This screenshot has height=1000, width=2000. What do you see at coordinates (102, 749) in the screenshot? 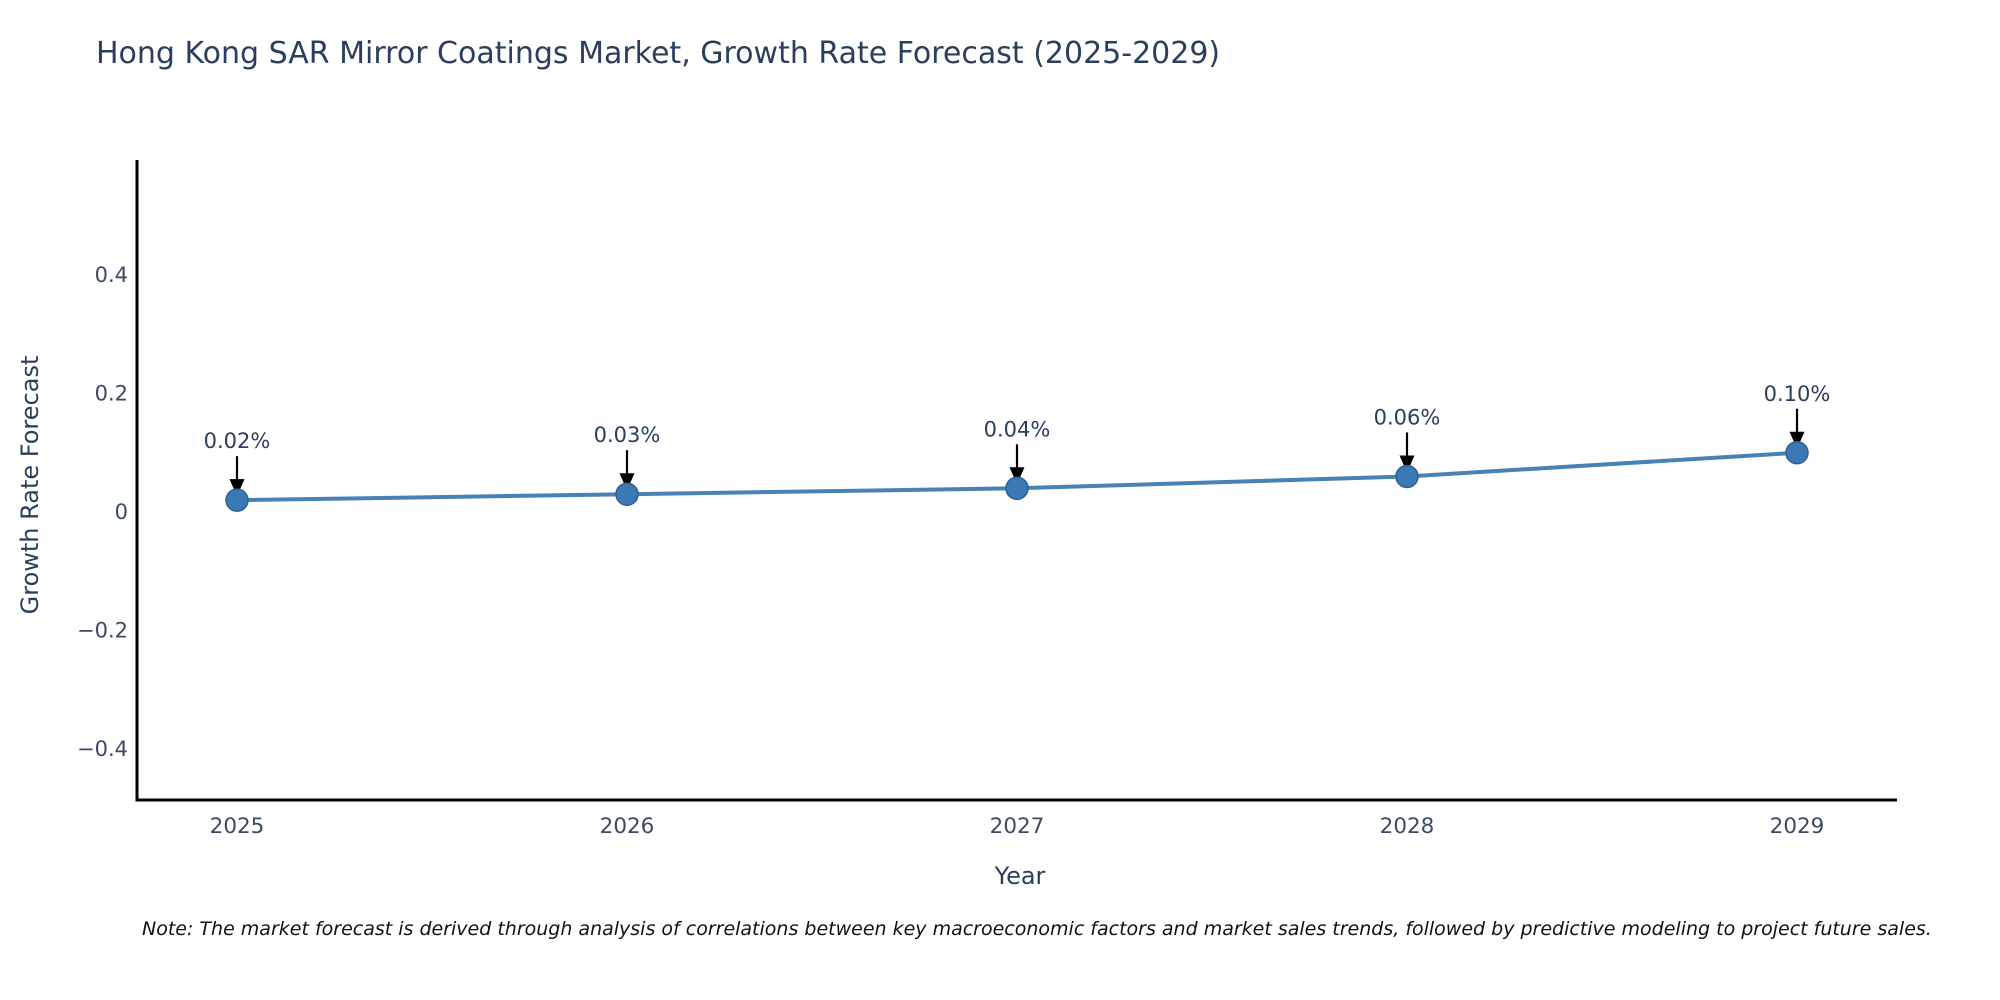
I see `y-axis-tick-label: −0.4` at bounding box center [102, 749].